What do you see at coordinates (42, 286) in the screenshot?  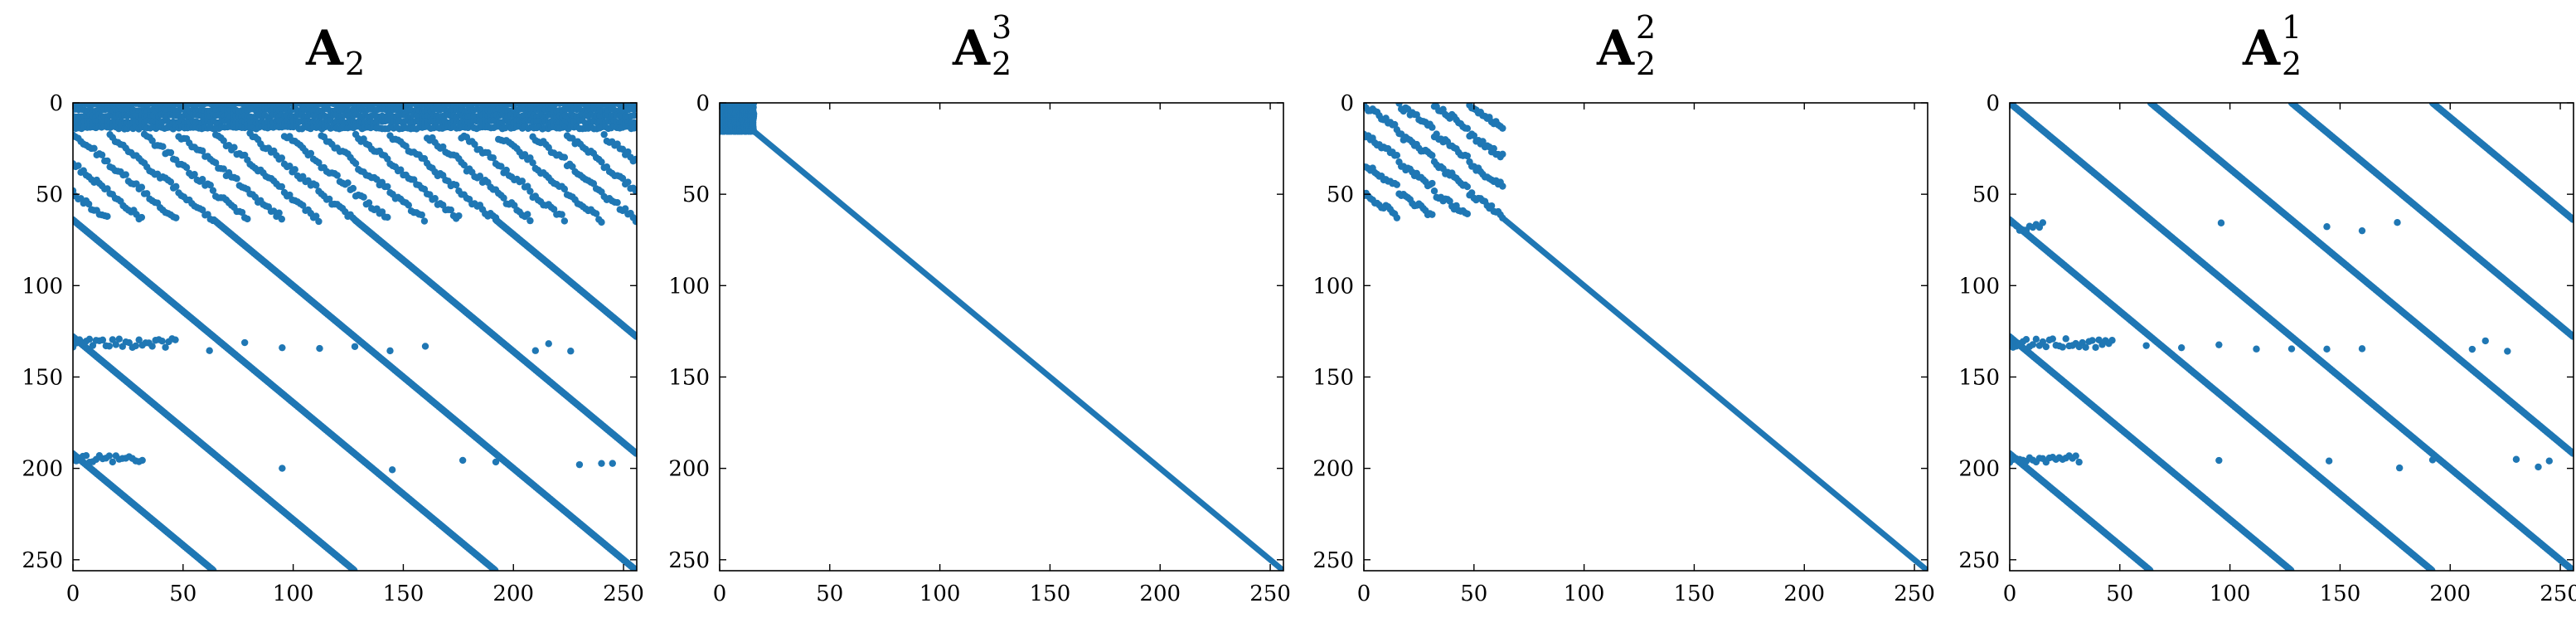 I see `y-tick-label: 100` at bounding box center [42, 286].